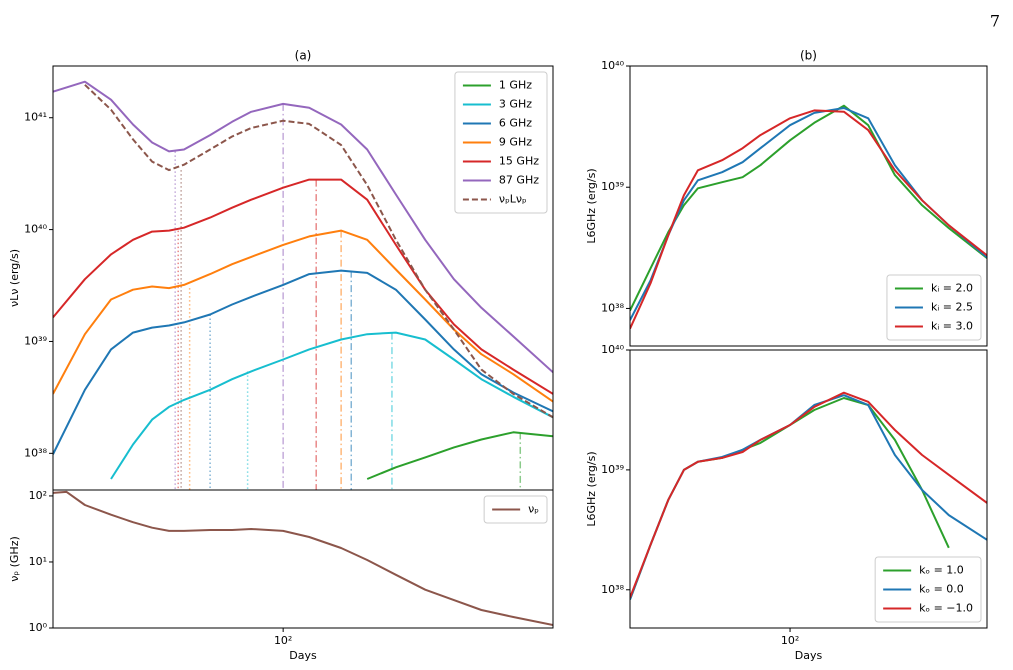  I want to click on legend-label: 1 GHz, so click(515, 85).